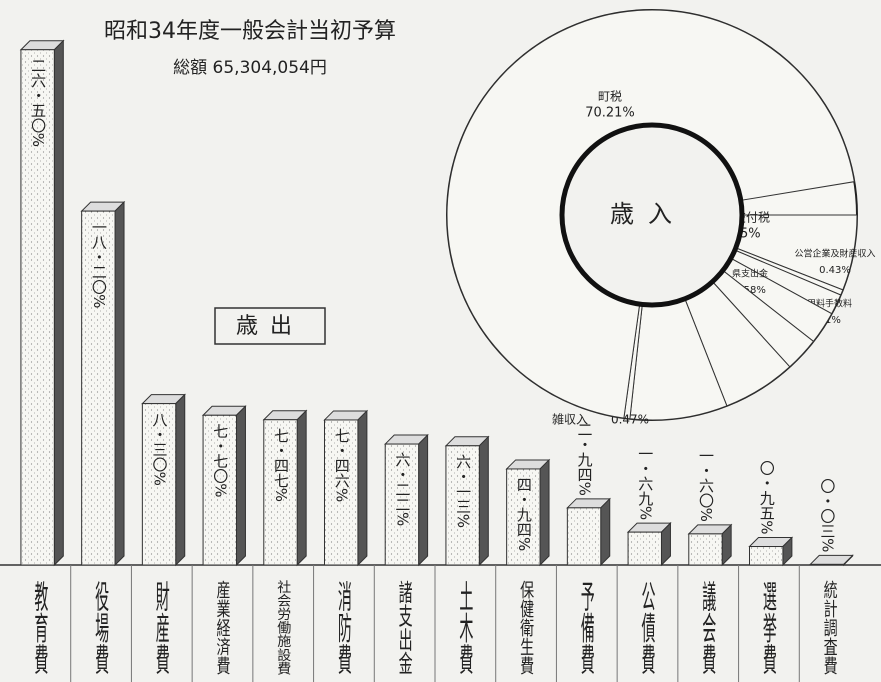 The height and width of the screenshot is (682, 881). Describe the element at coordinates (162, 628) in the screenshot. I see `x-tick-label: 財産費` at that location.